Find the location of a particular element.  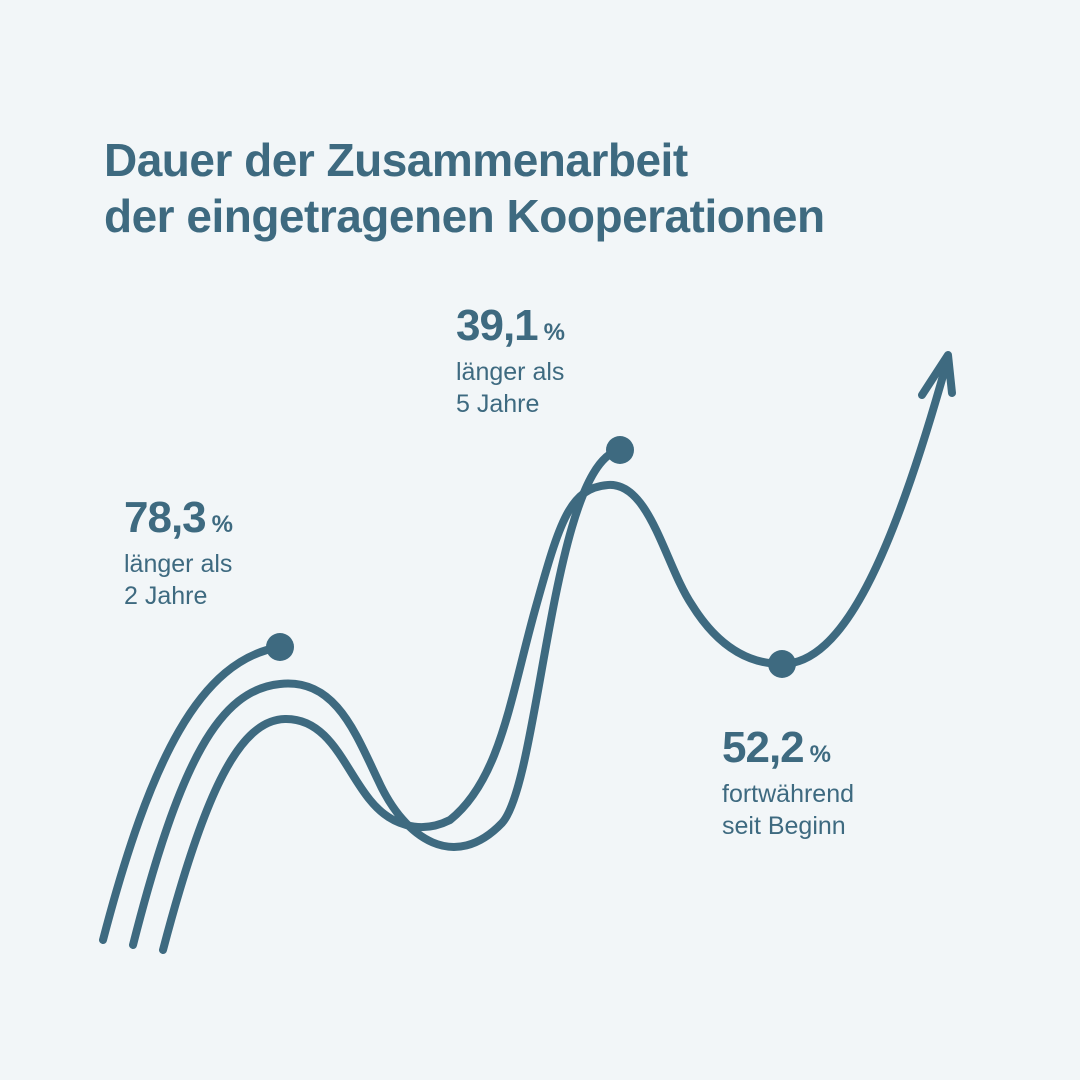

stat-label: länger als 5 Jahre is located at coordinates (510, 388).